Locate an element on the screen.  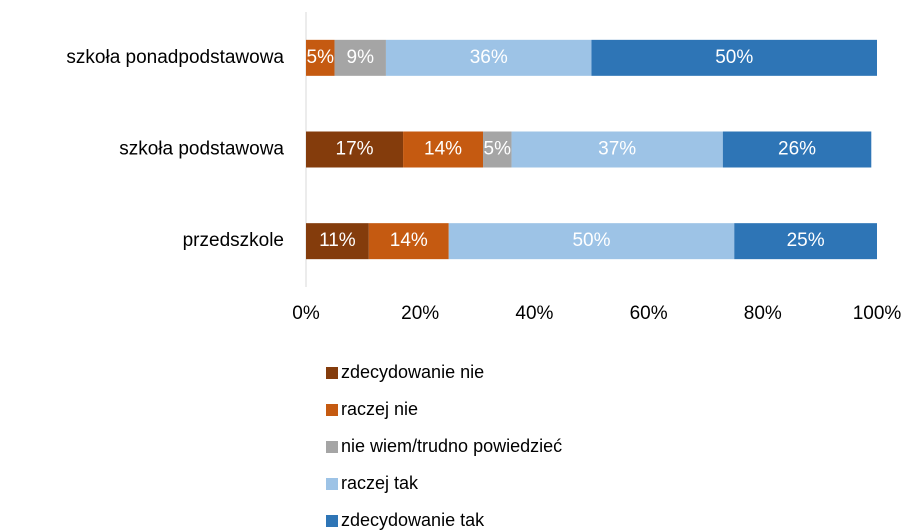
y-tick-label: szkoła podstawowa is located at coordinates (201, 149).